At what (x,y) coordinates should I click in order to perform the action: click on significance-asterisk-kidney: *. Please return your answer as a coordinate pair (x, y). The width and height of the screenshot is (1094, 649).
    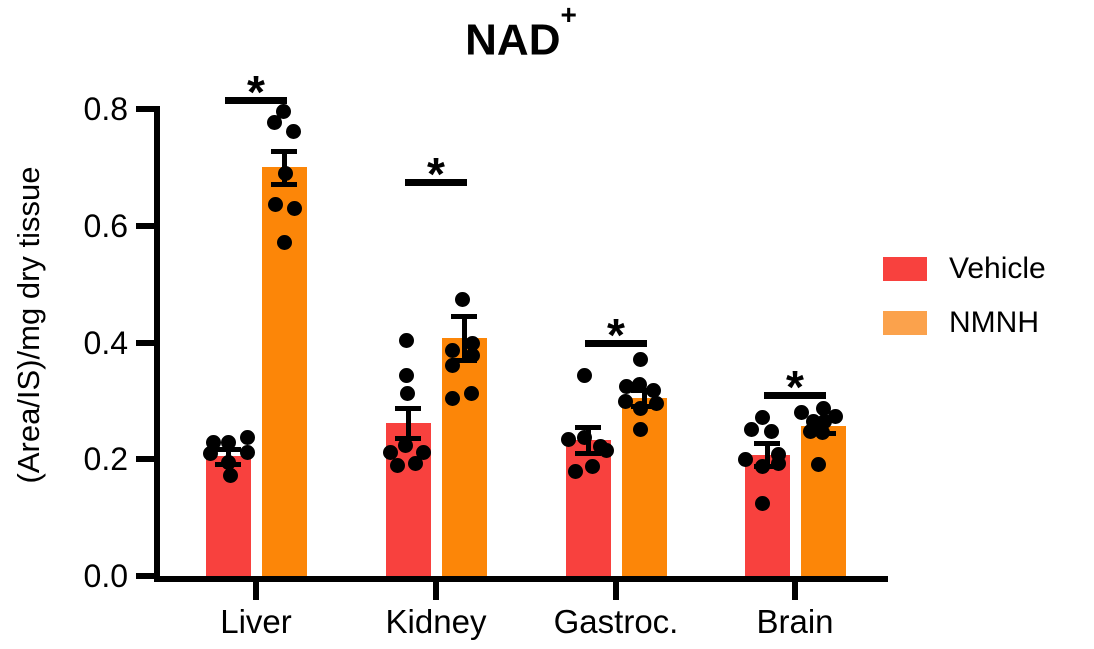
    Looking at the image, I should click on (436, 173).